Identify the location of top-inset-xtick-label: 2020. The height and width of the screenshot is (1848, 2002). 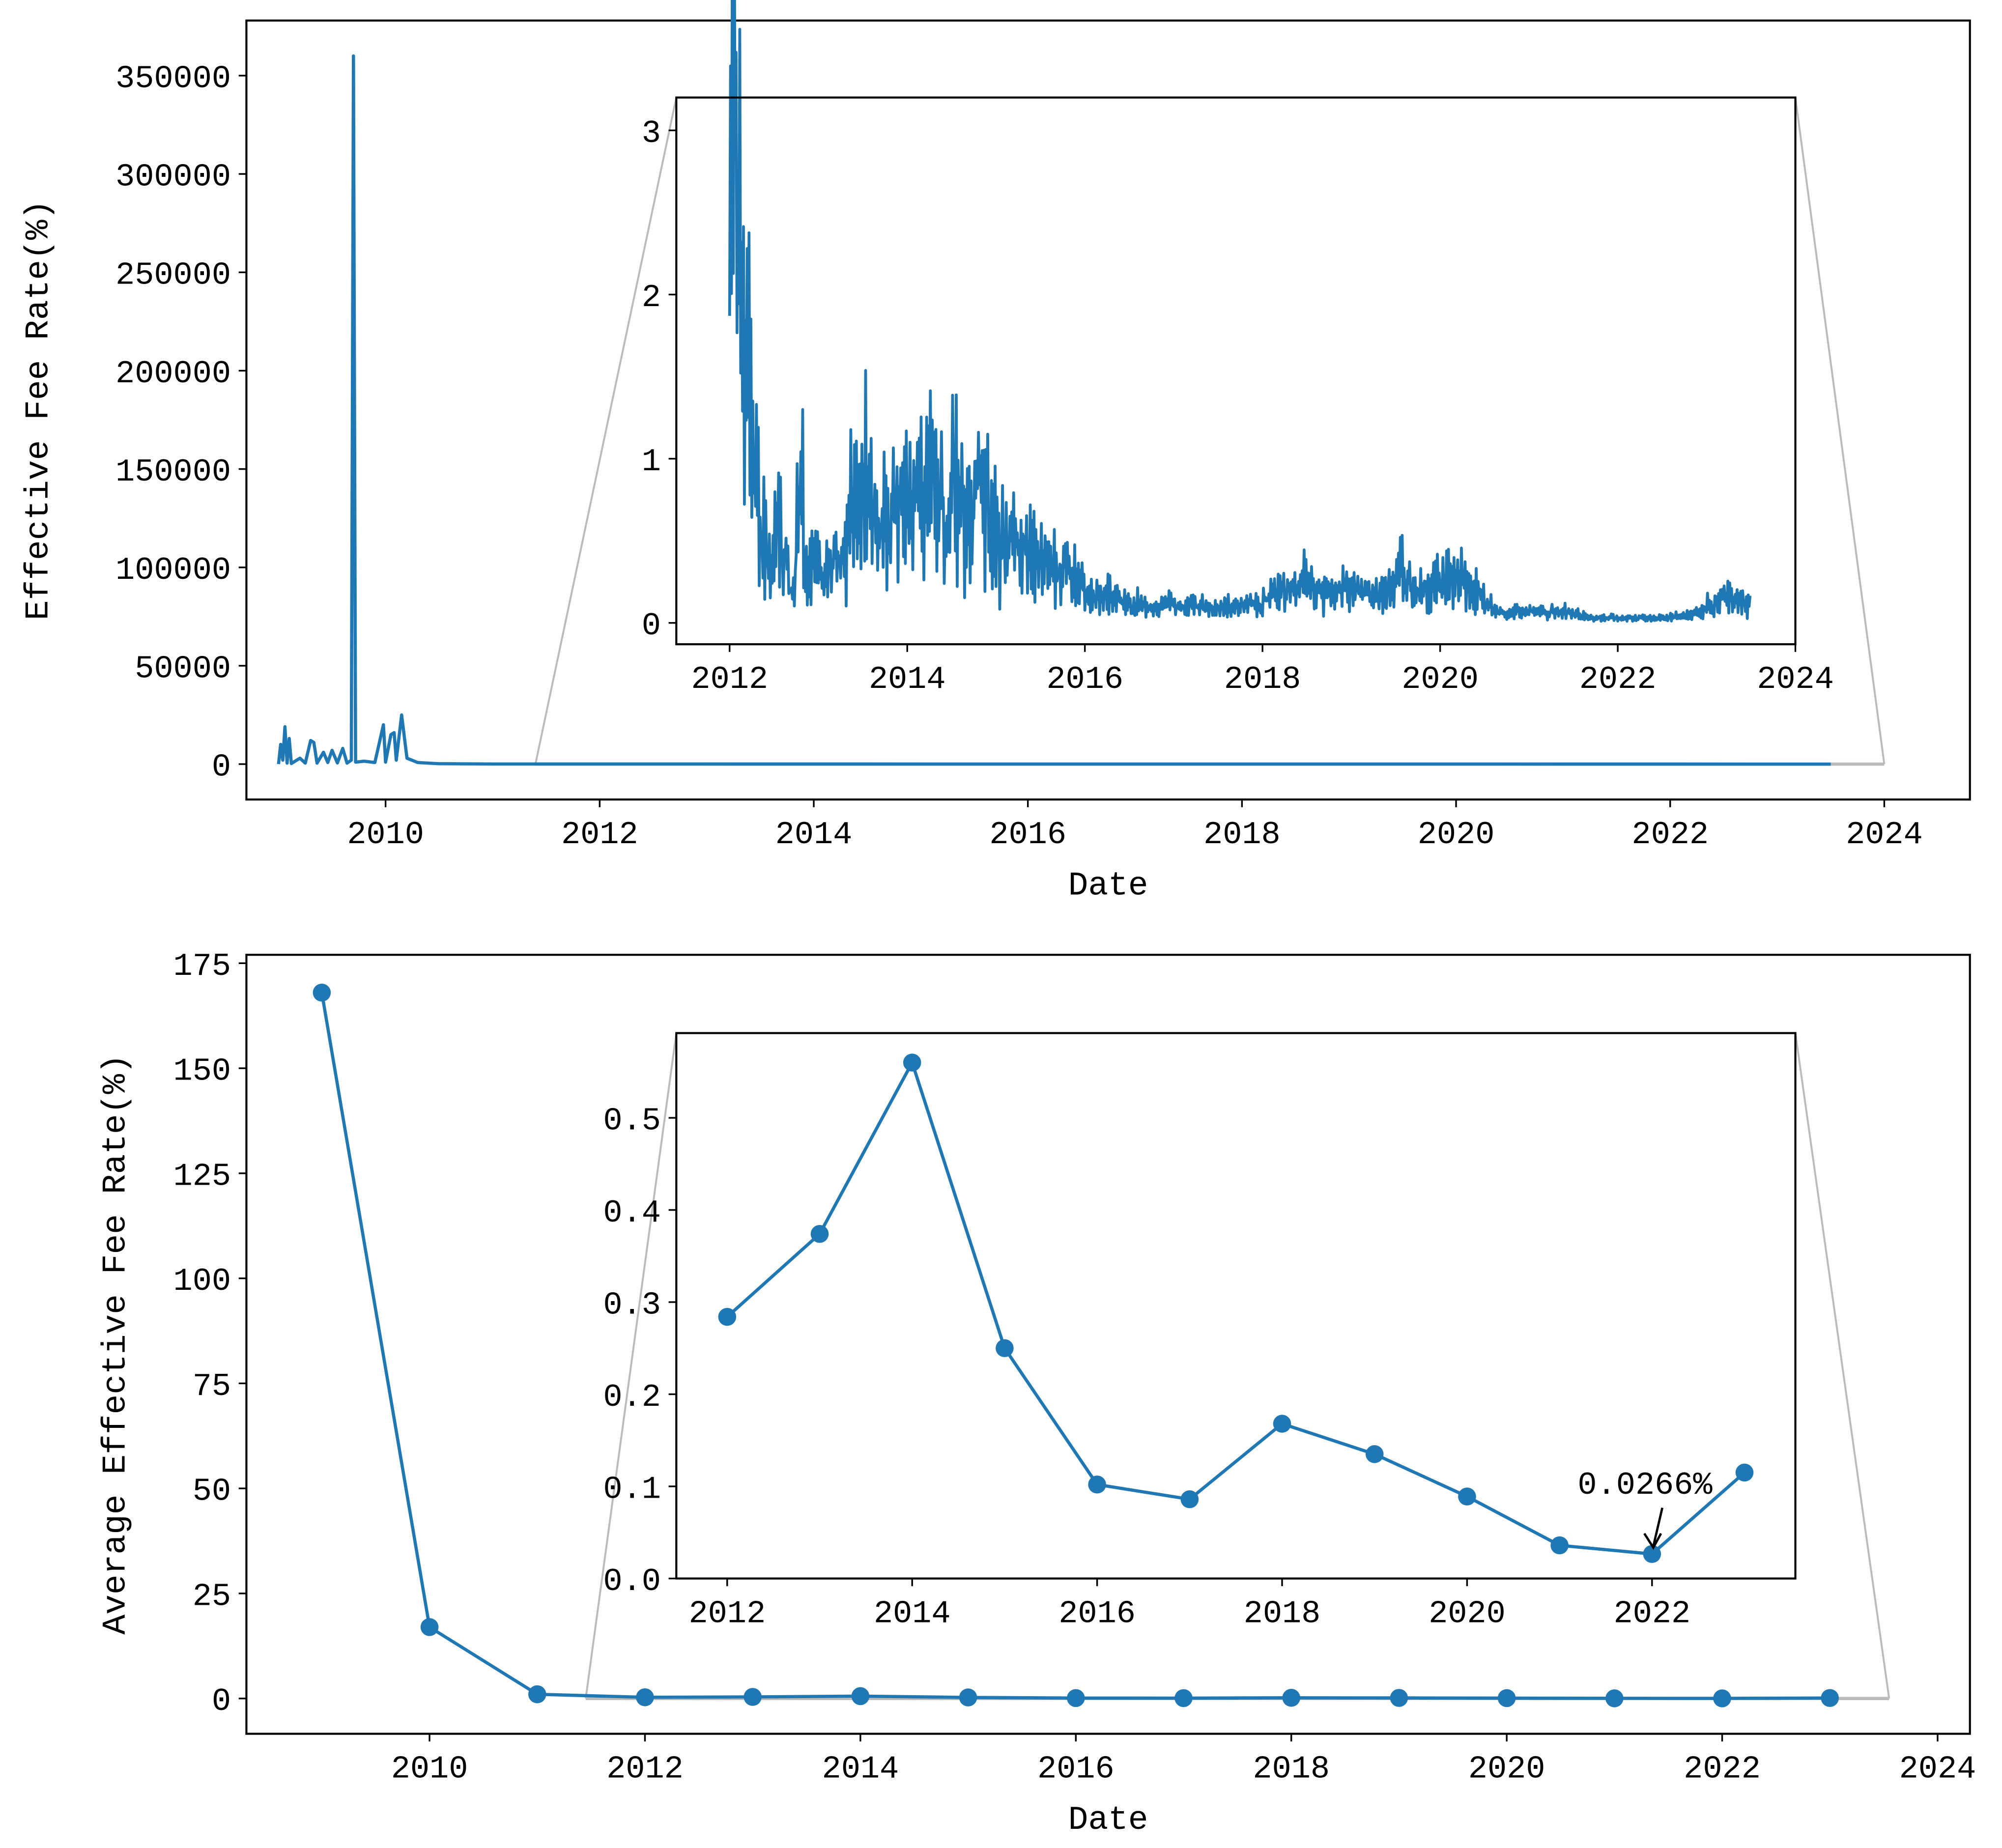
(1440, 679).